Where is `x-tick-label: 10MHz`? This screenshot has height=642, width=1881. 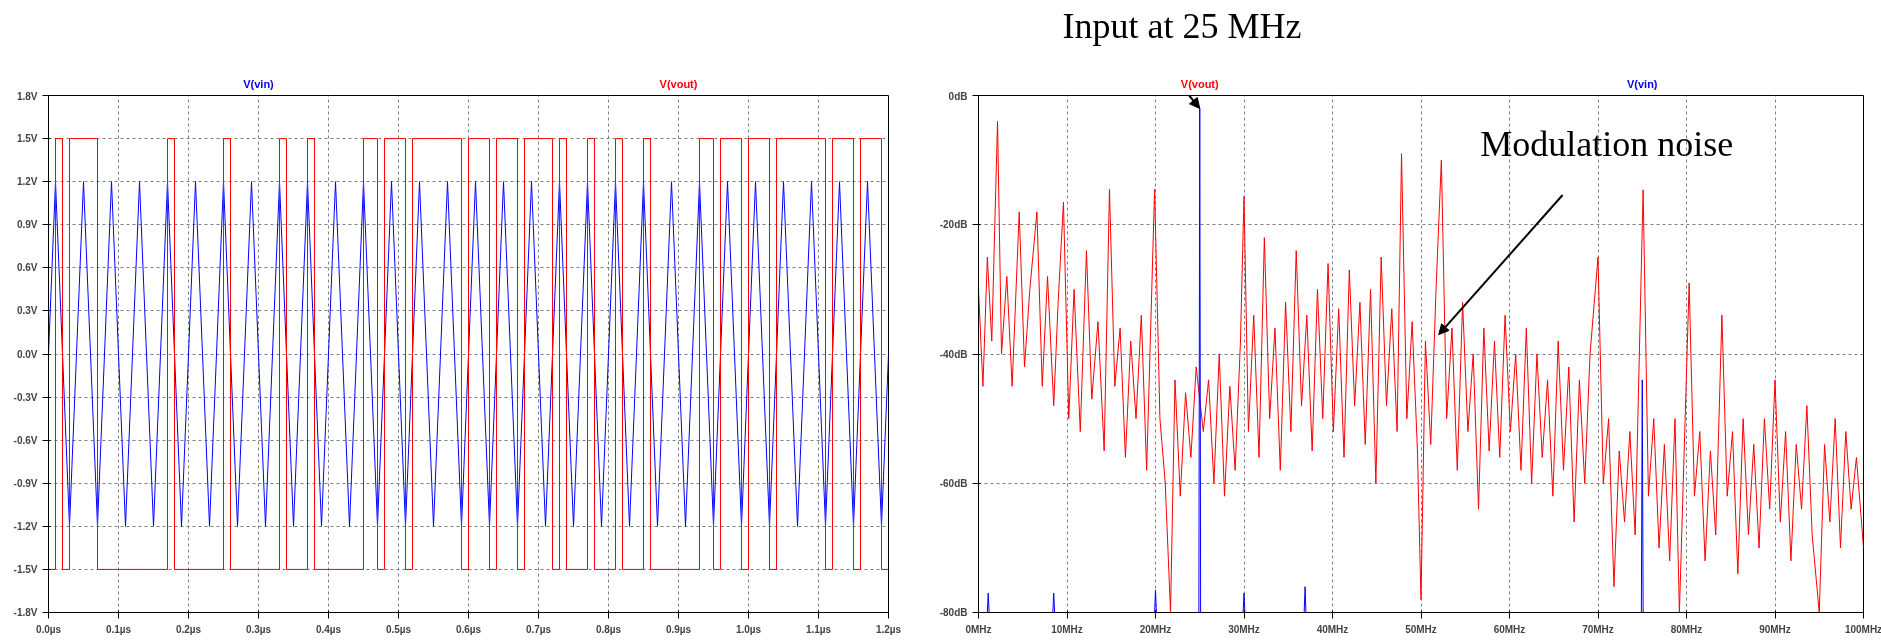
x-tick-label: 10MHz is located at coordinates (1067, 629).